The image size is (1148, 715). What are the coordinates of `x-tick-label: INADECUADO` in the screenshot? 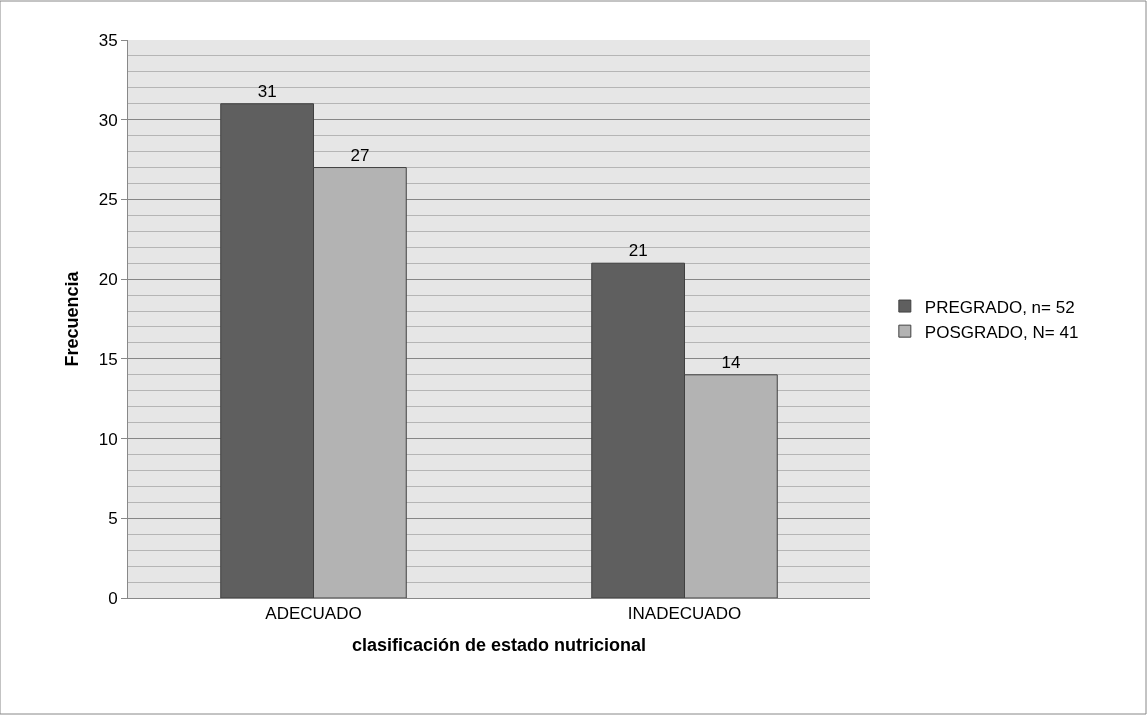 It's located at (684, 614).